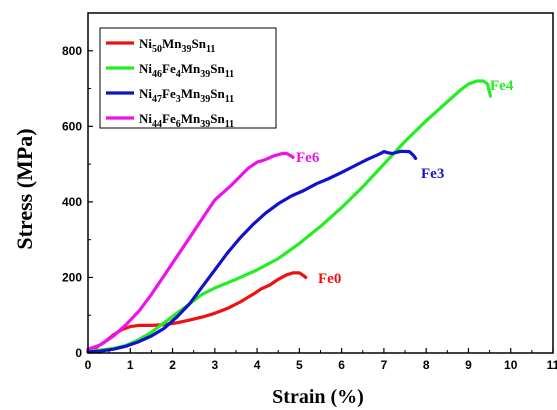  What do you see at coordinates (24, 188) in the screenshot?
I see `y-axis-title: Stress (MPa)` at bounding box center [24, 188].